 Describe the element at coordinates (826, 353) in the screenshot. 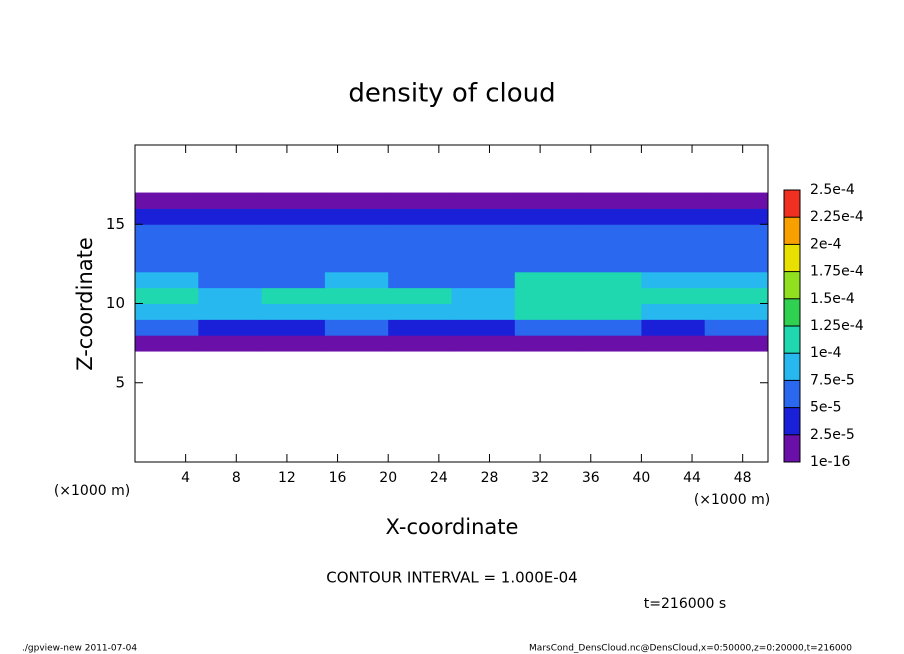

I see `colorbar-label: 1e-4` at that location.